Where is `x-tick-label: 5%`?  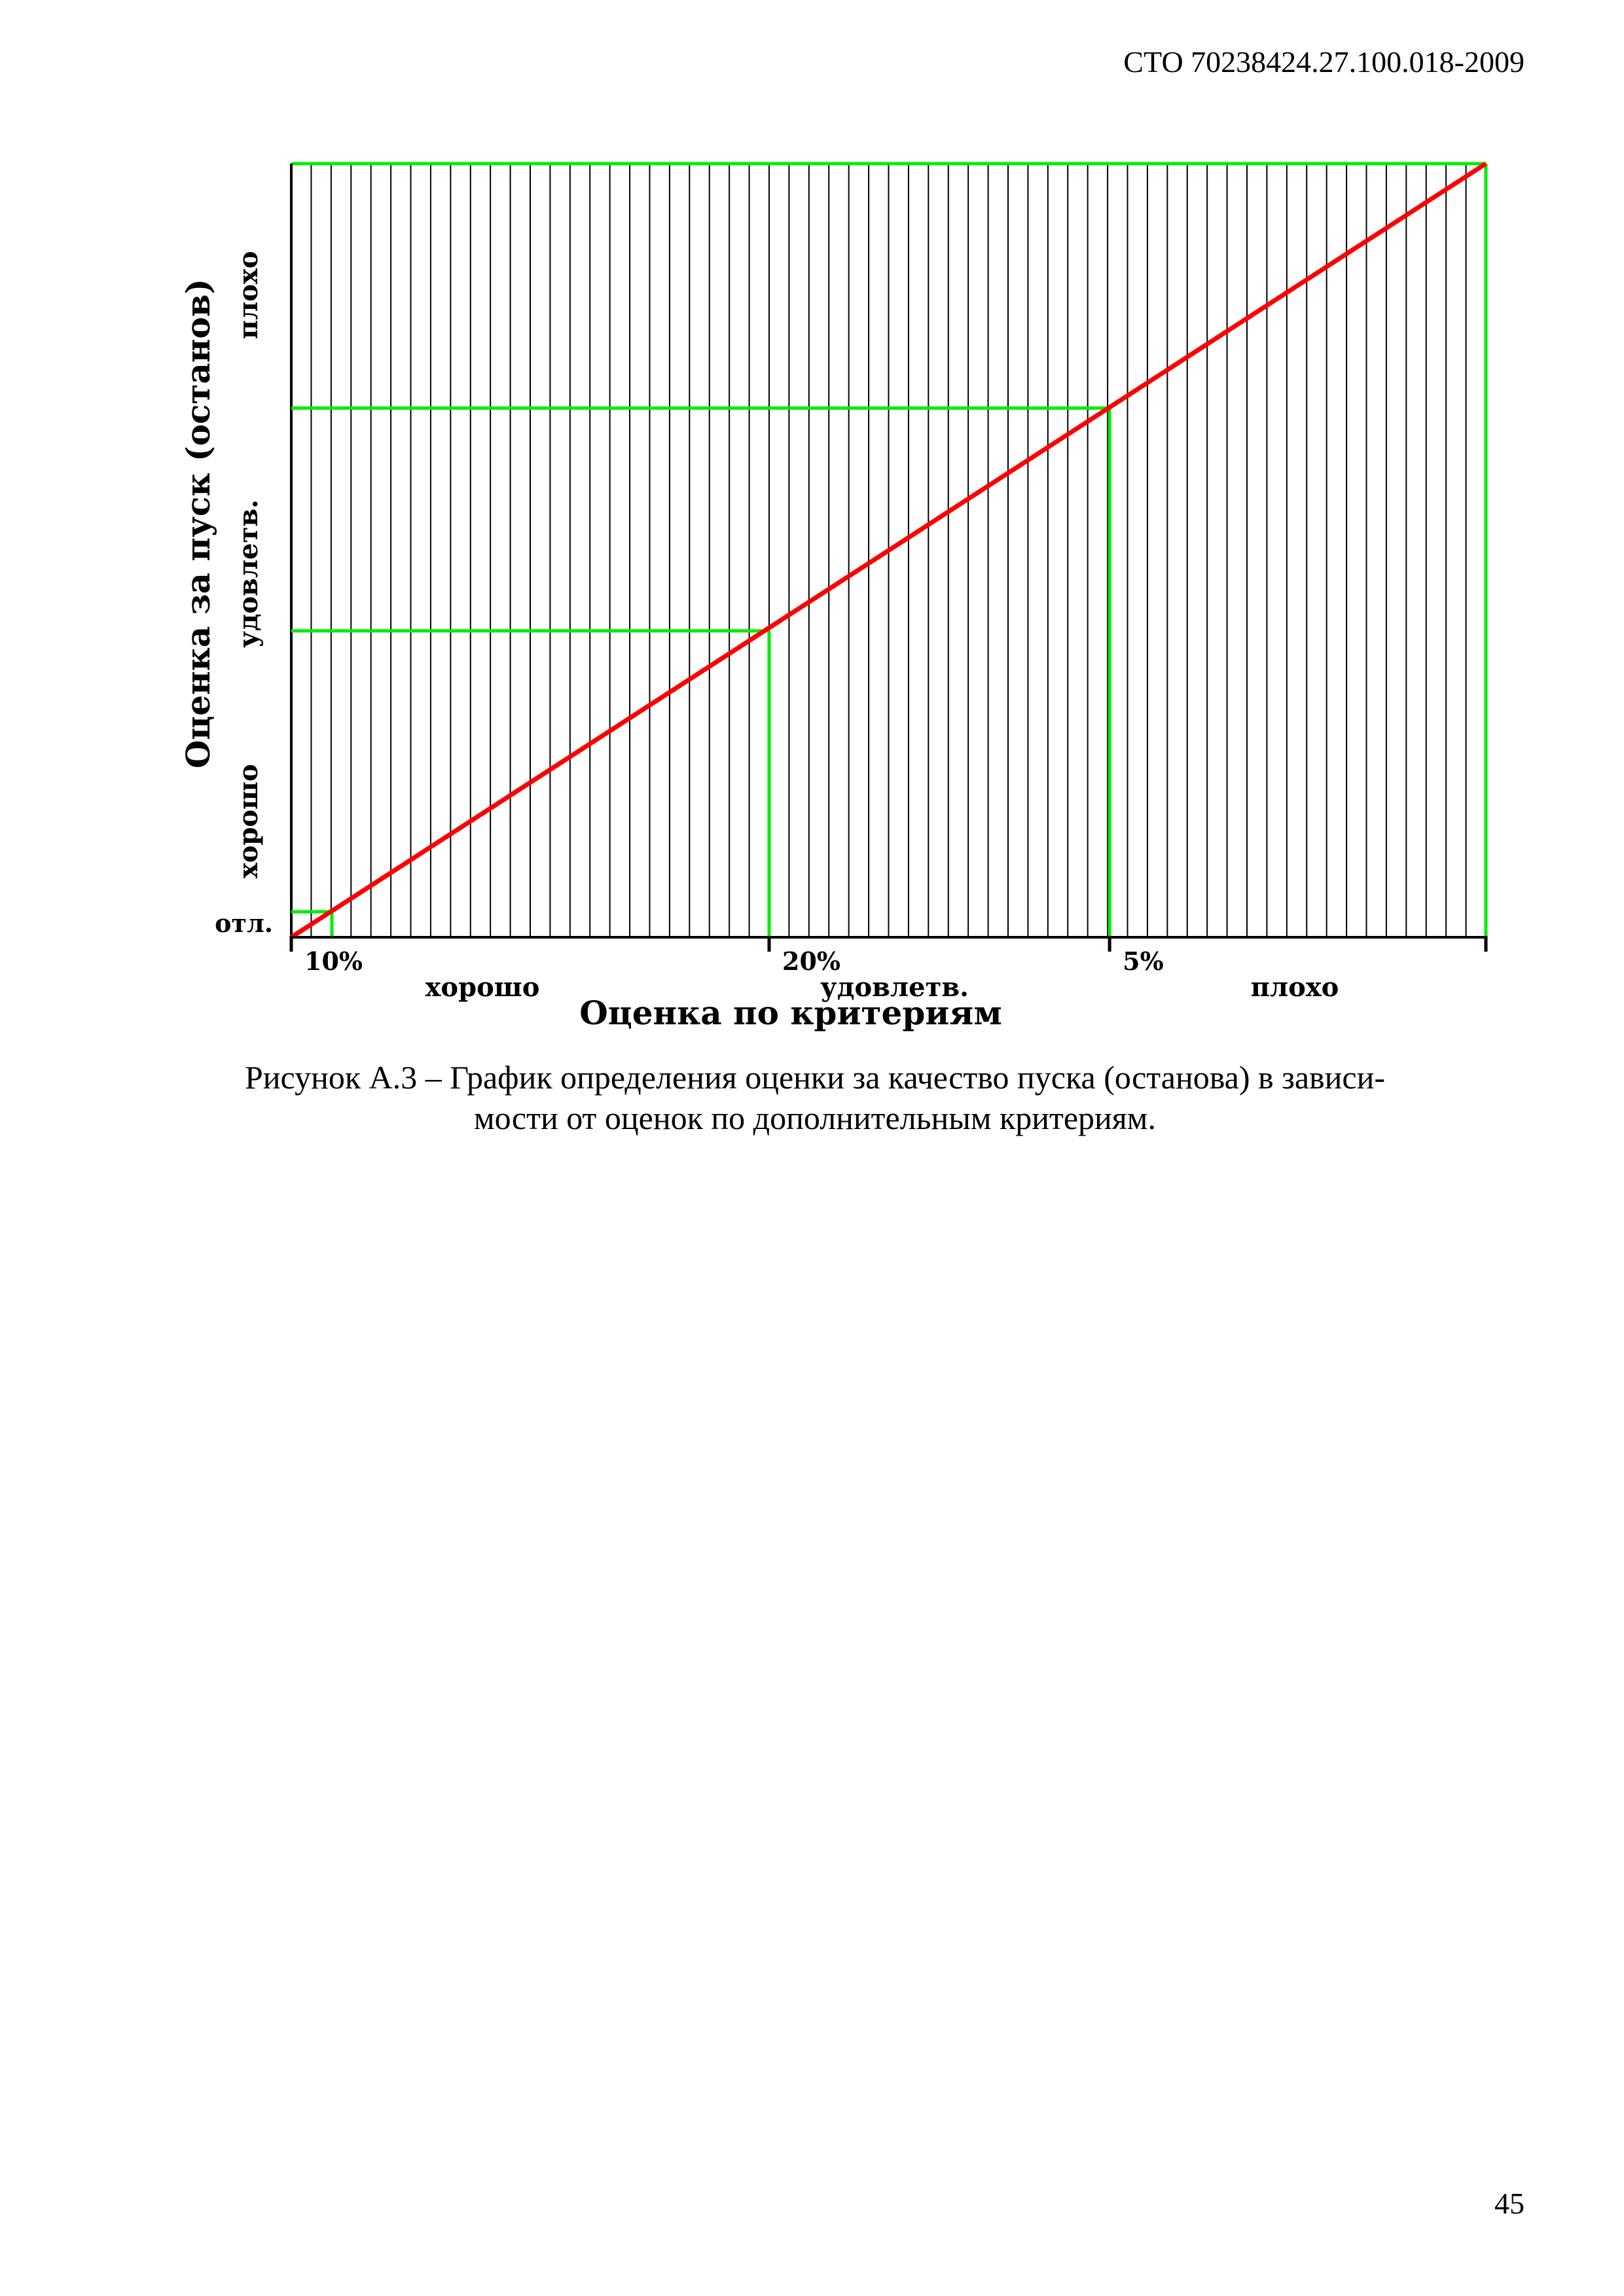
x-tick-label: 5% is located at coordinates (1143, 961).